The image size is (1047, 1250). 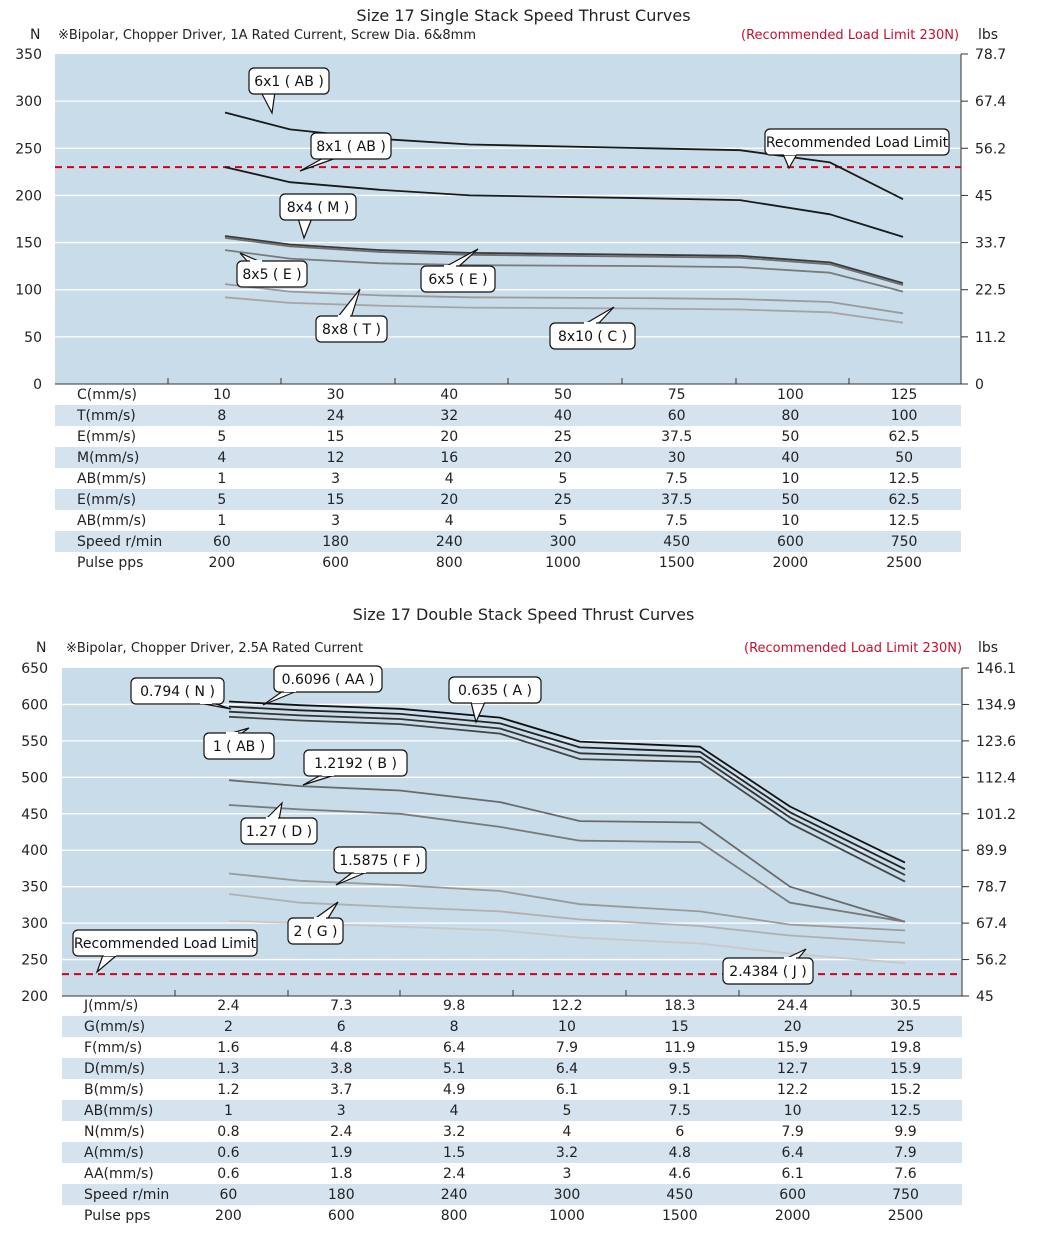 What do you see at coordinates (676, 520) in the screenshot?
I see `table-cell: 7.5` at bounding box center [676, 520].